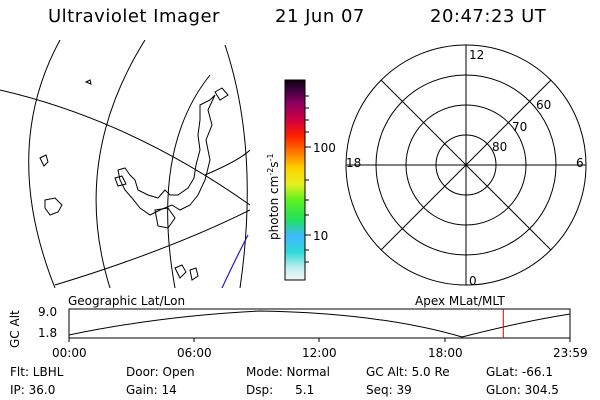 The height and width of the screenshot is (400, 600). I want to click on coastline-antarctic-peninsula, so click(166, 155).